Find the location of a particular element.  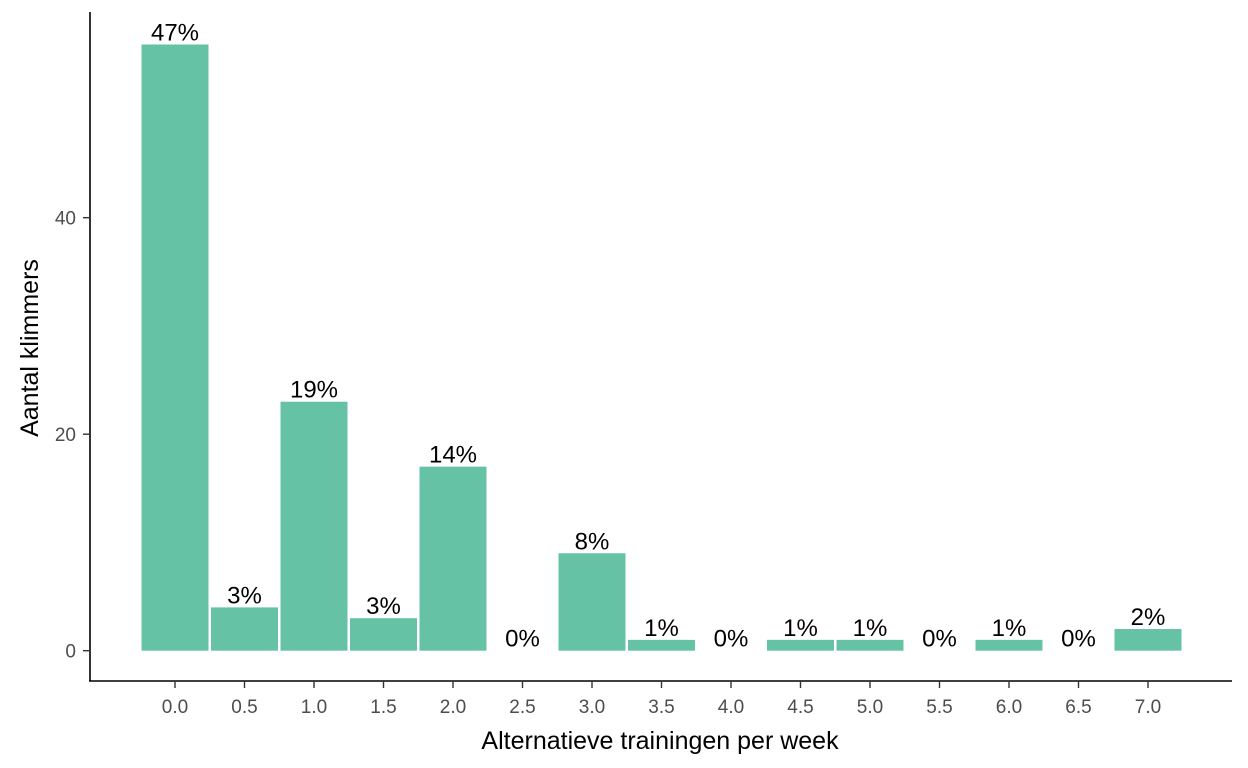

x-tick-label-7.0: 7.0 is located at coordinates (1148, 707).